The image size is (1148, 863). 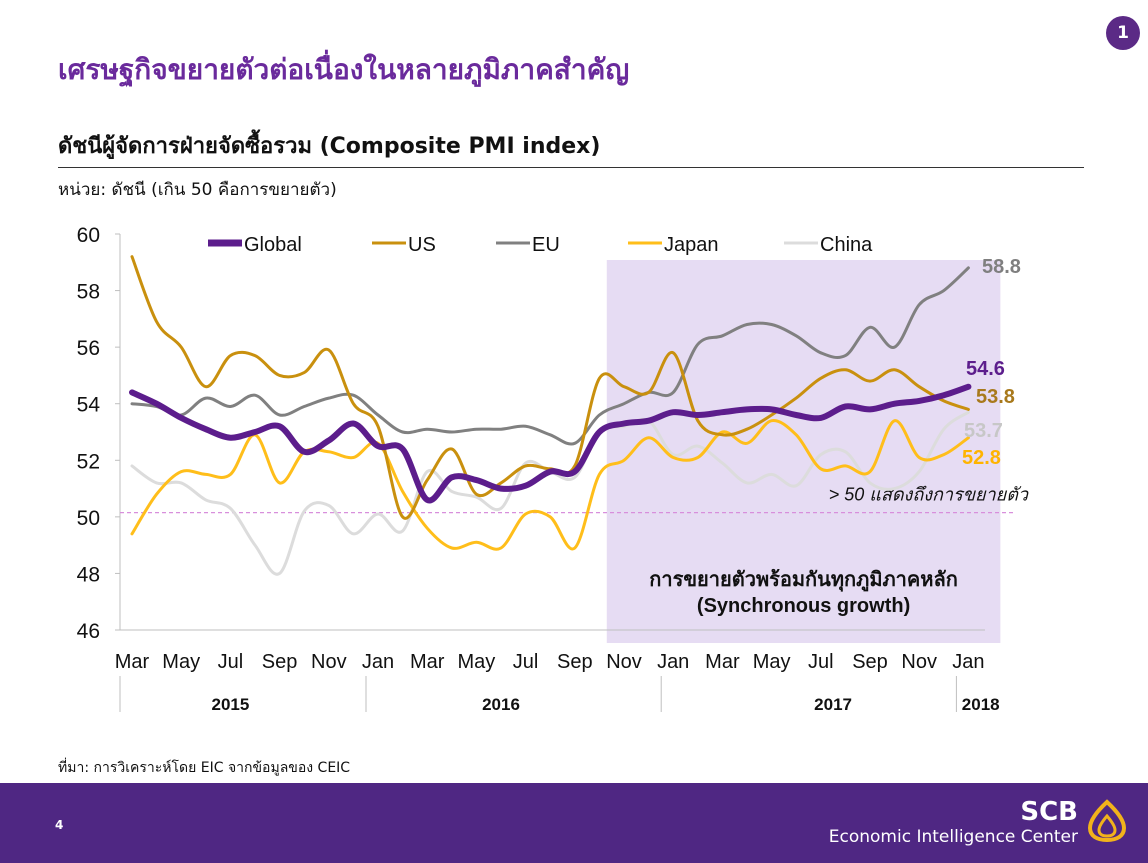 What do you see at coordinates (985, 369) in the screenshot?
I see `end-label-global: 54.6` at bounding box center [985, 369].